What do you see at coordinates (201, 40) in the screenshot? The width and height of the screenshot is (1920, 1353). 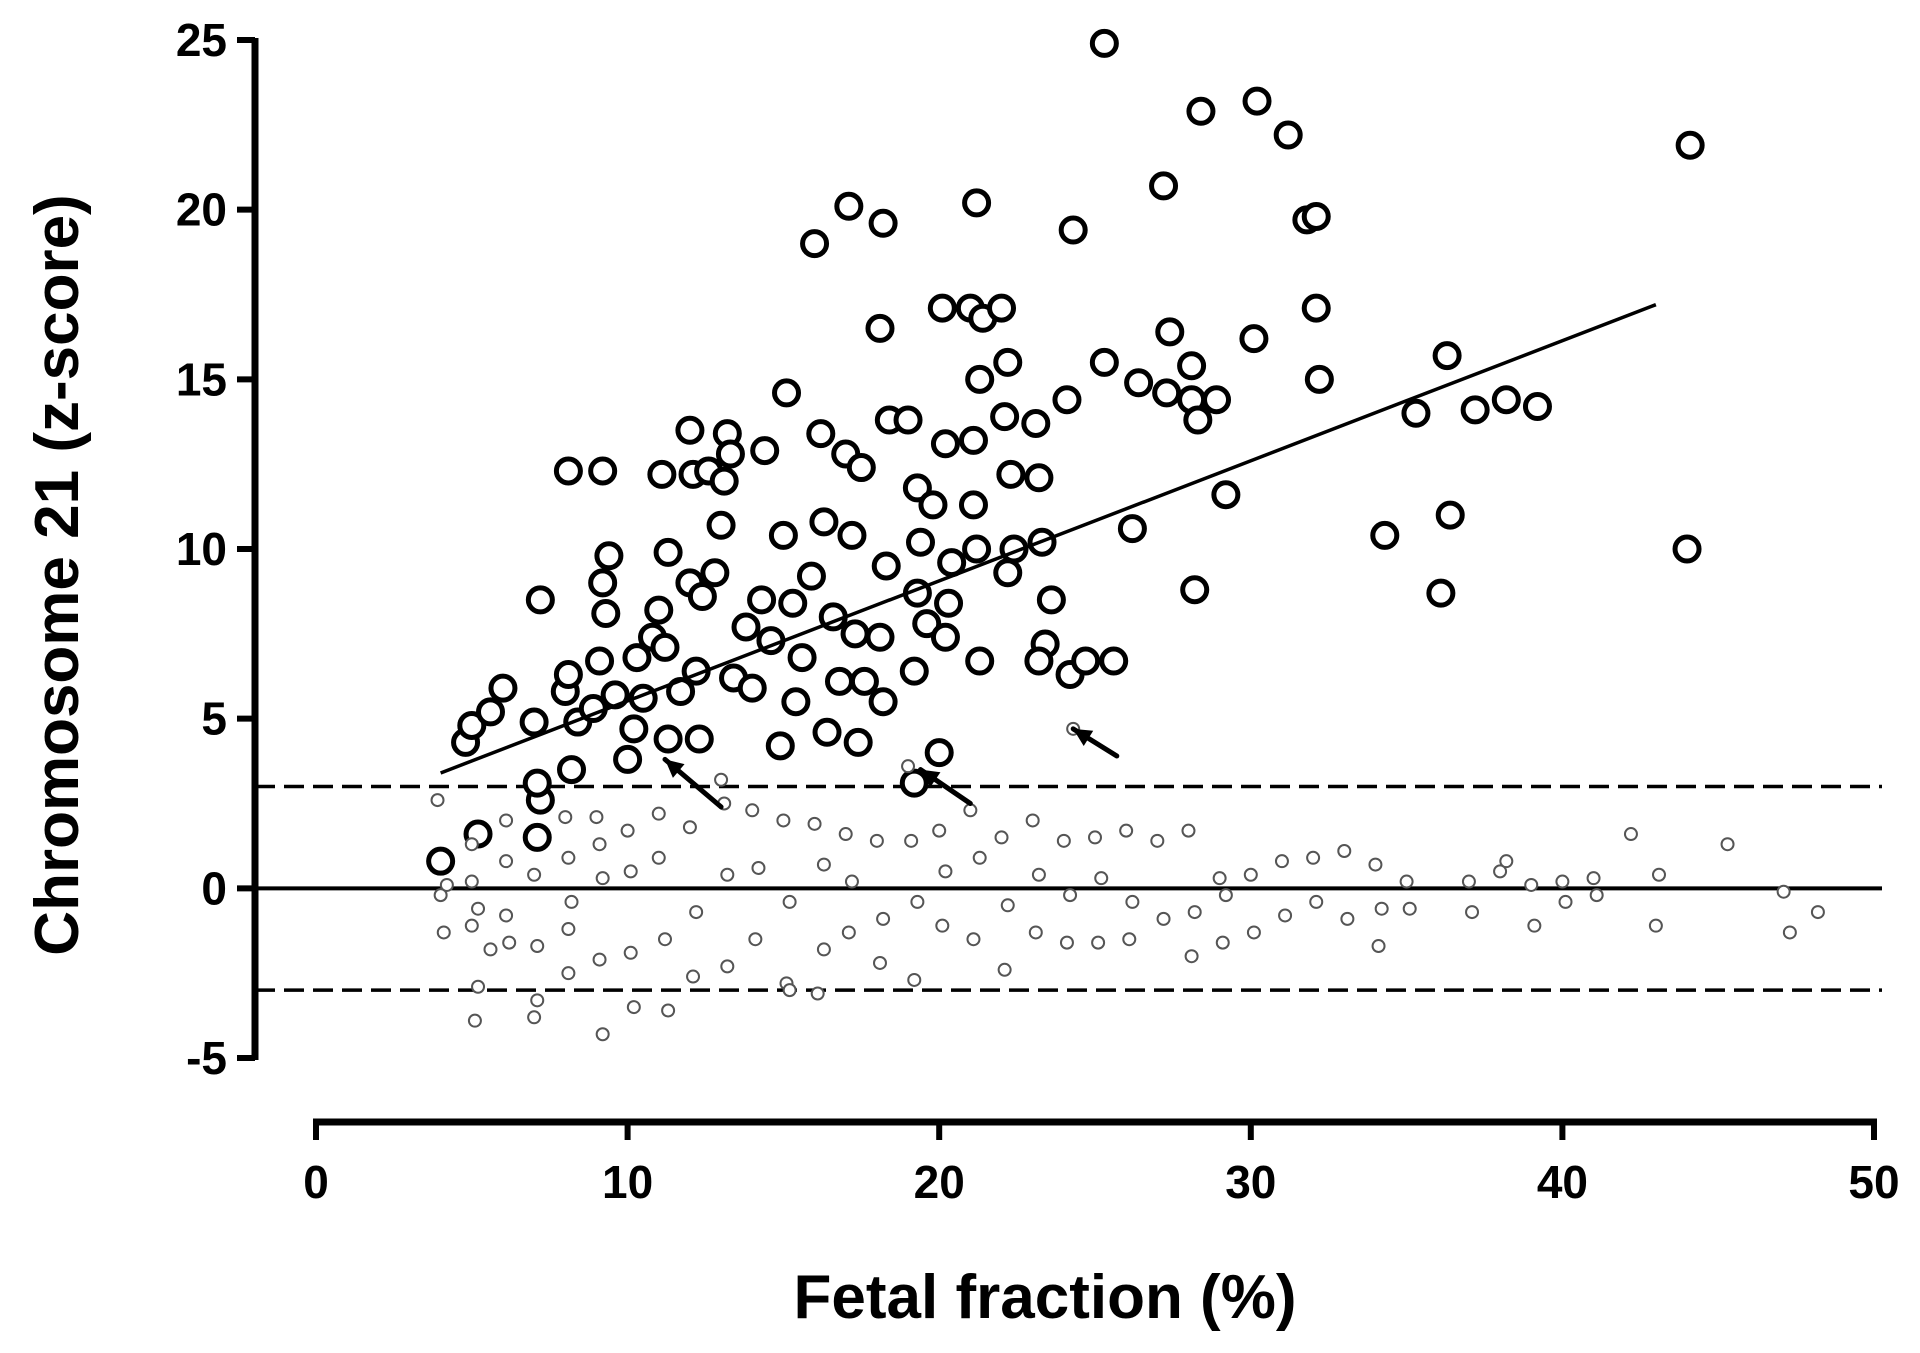 I see `y-tick-label: 25` at bounding box center [201, 40].